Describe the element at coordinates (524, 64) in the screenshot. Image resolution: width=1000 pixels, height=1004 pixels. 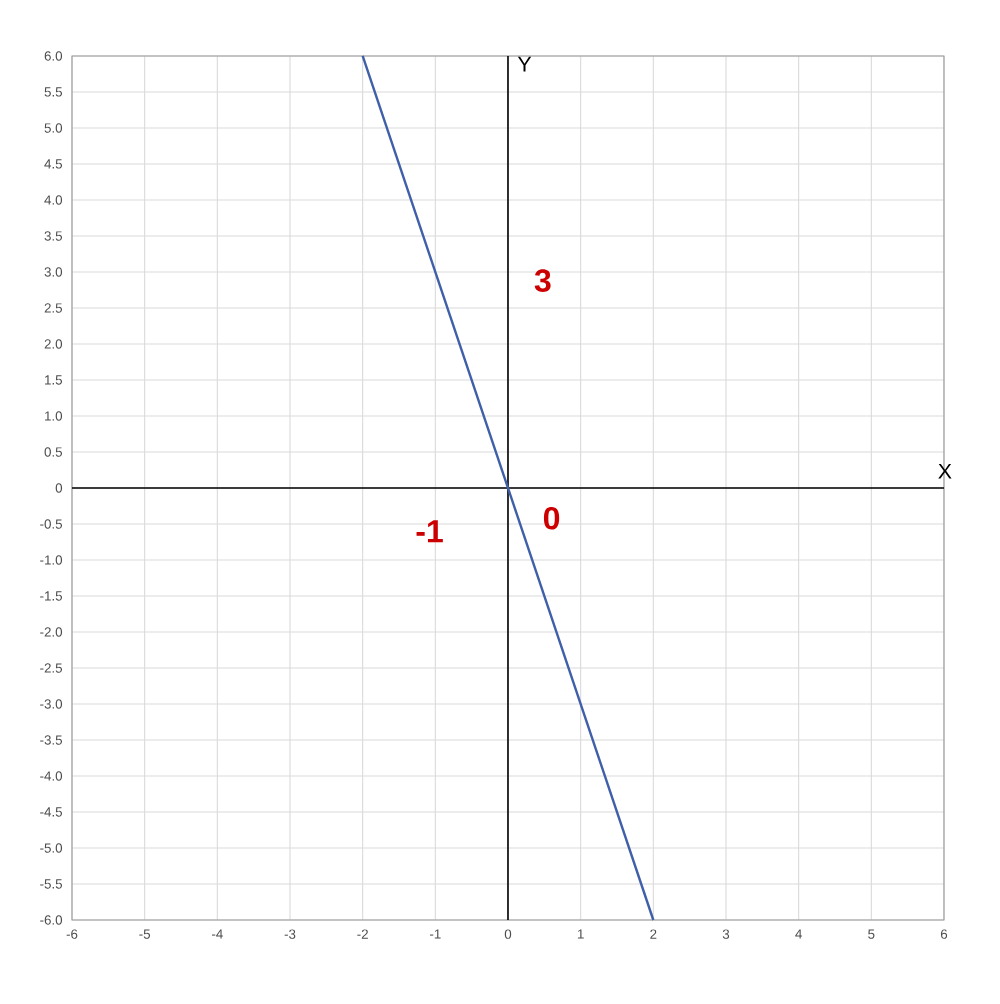
I see `y-axis-title: Y` at that location.